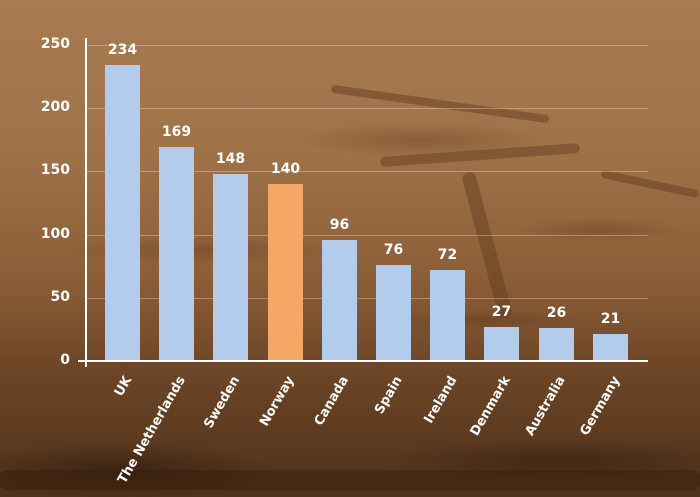 The height and width of the screenshot is (497, 700). Describe the element at coordinates (230, 159) in the screenshot. I see `bar-value-label: 148` at that location.